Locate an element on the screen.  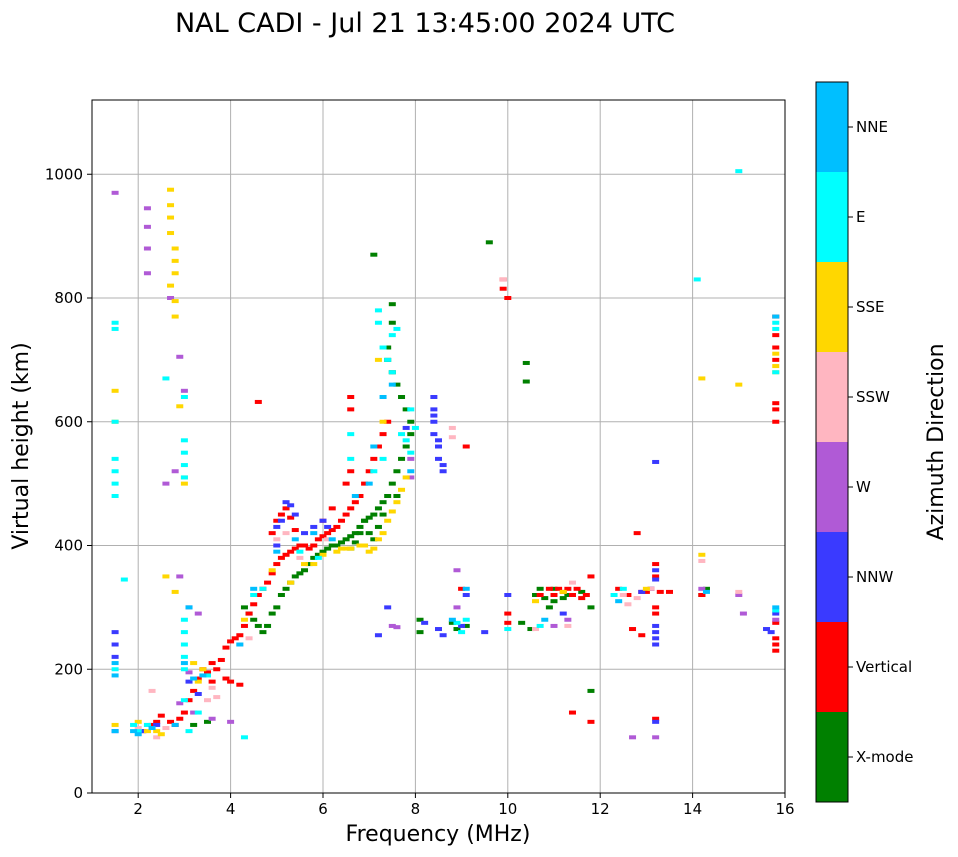
y-tick-label: 1000 is located at coordinates (64, 174).